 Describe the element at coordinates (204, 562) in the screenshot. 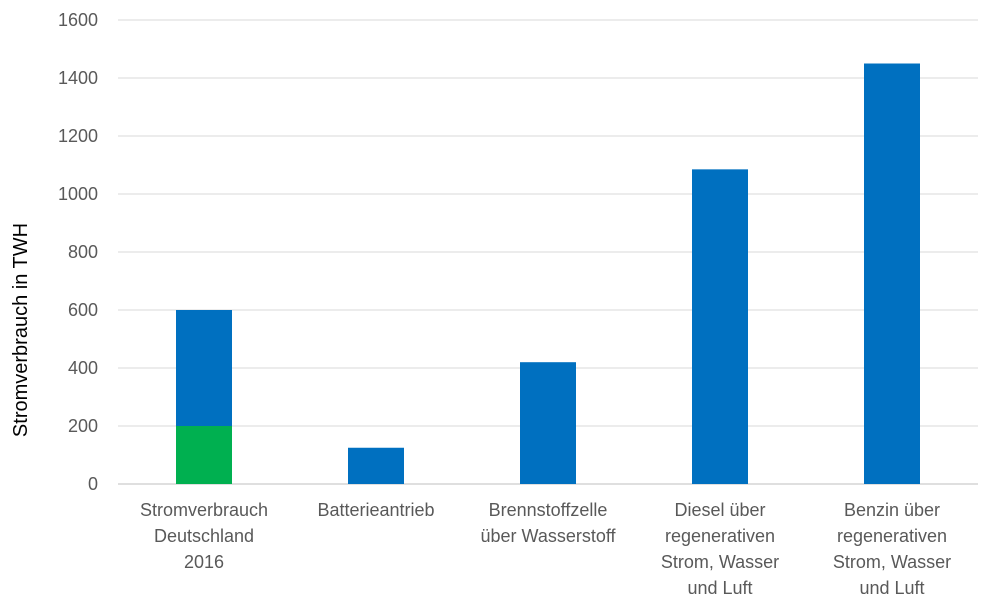

I see `x-category-label-line: 2016` at that location.